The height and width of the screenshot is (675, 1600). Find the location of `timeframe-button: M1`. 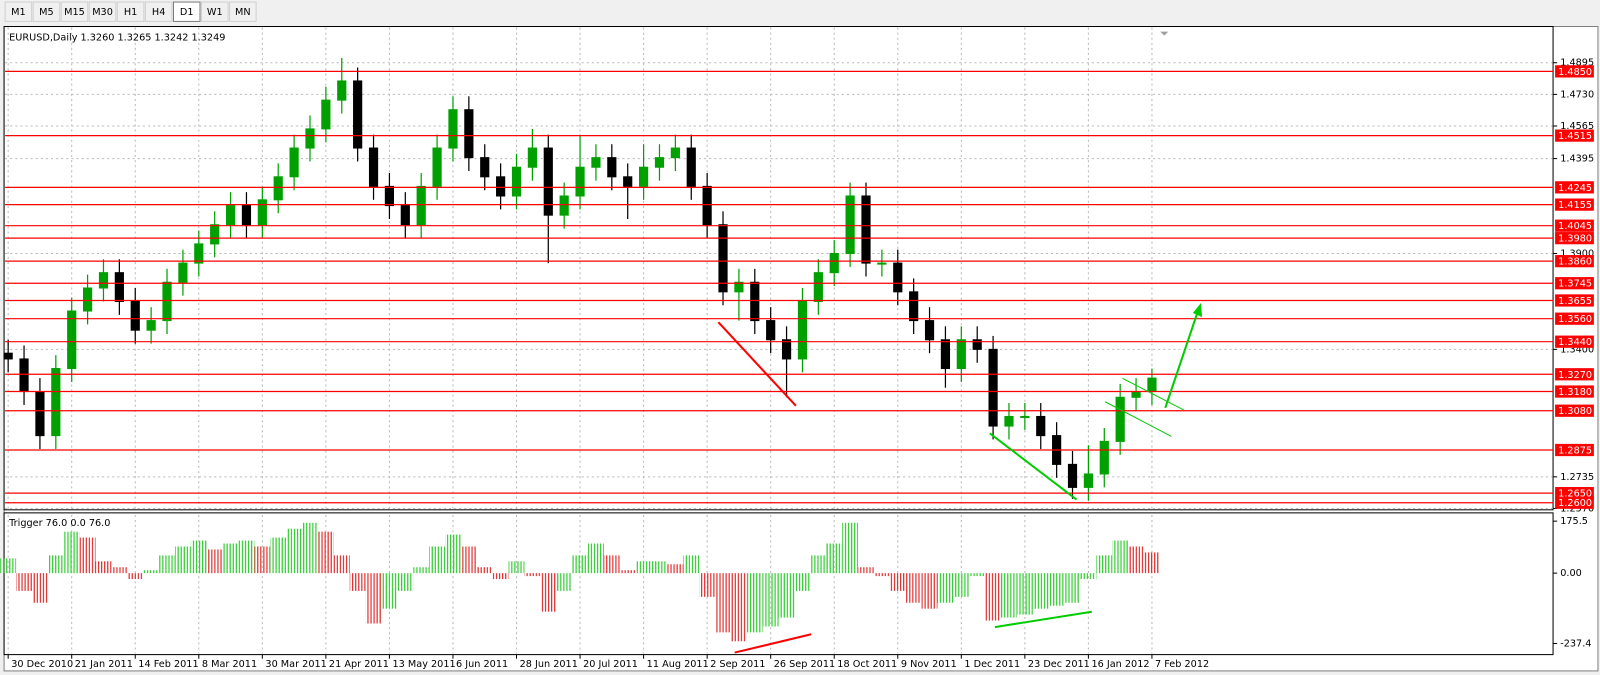

timeframe-button: M1 is located at coordinates (18, 11).